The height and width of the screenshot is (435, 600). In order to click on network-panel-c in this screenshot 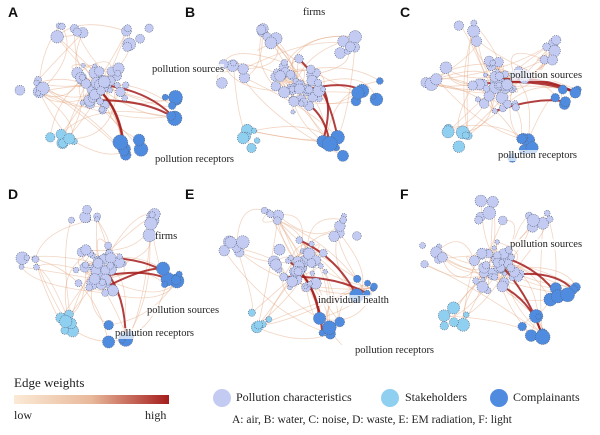, I will do `click(501, 91)`.